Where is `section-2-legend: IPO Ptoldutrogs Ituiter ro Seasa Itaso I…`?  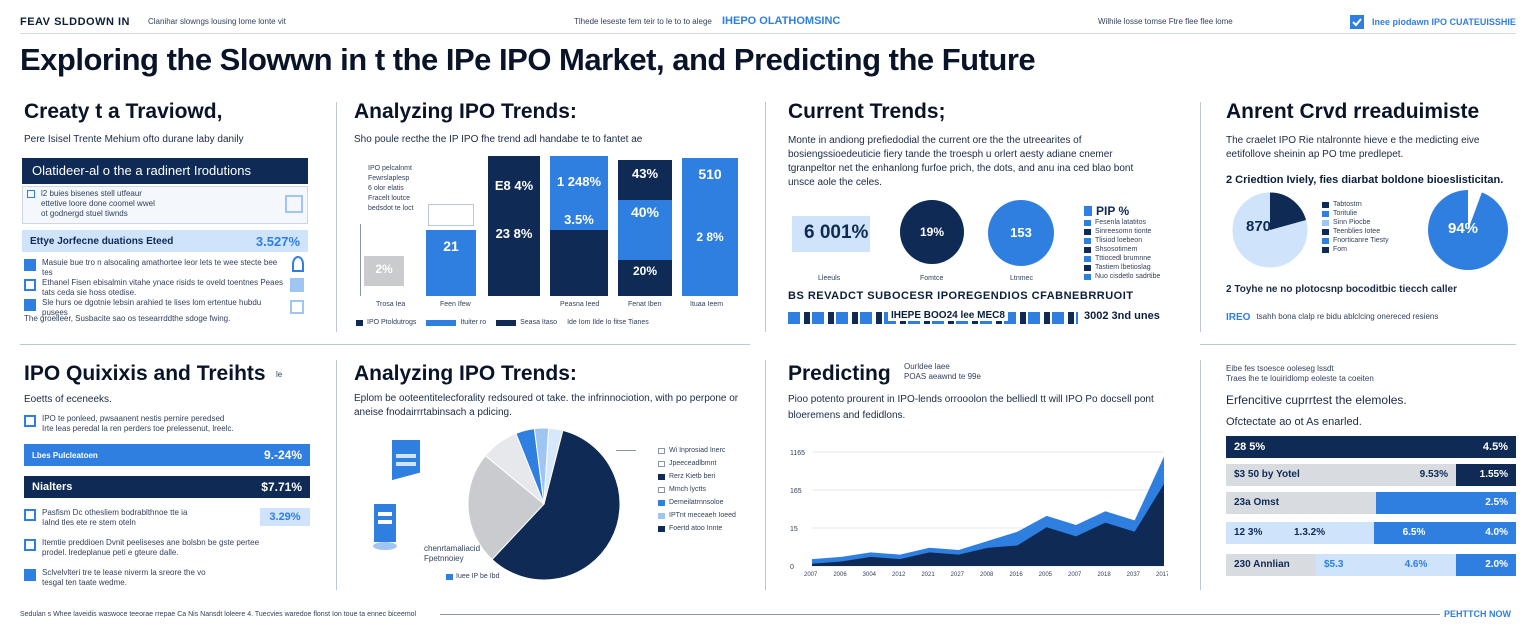 section-2-legend: IPO Ptoldutrogs Ituiter ro Seasa Itaso I… is located at coordinates (502, 322).